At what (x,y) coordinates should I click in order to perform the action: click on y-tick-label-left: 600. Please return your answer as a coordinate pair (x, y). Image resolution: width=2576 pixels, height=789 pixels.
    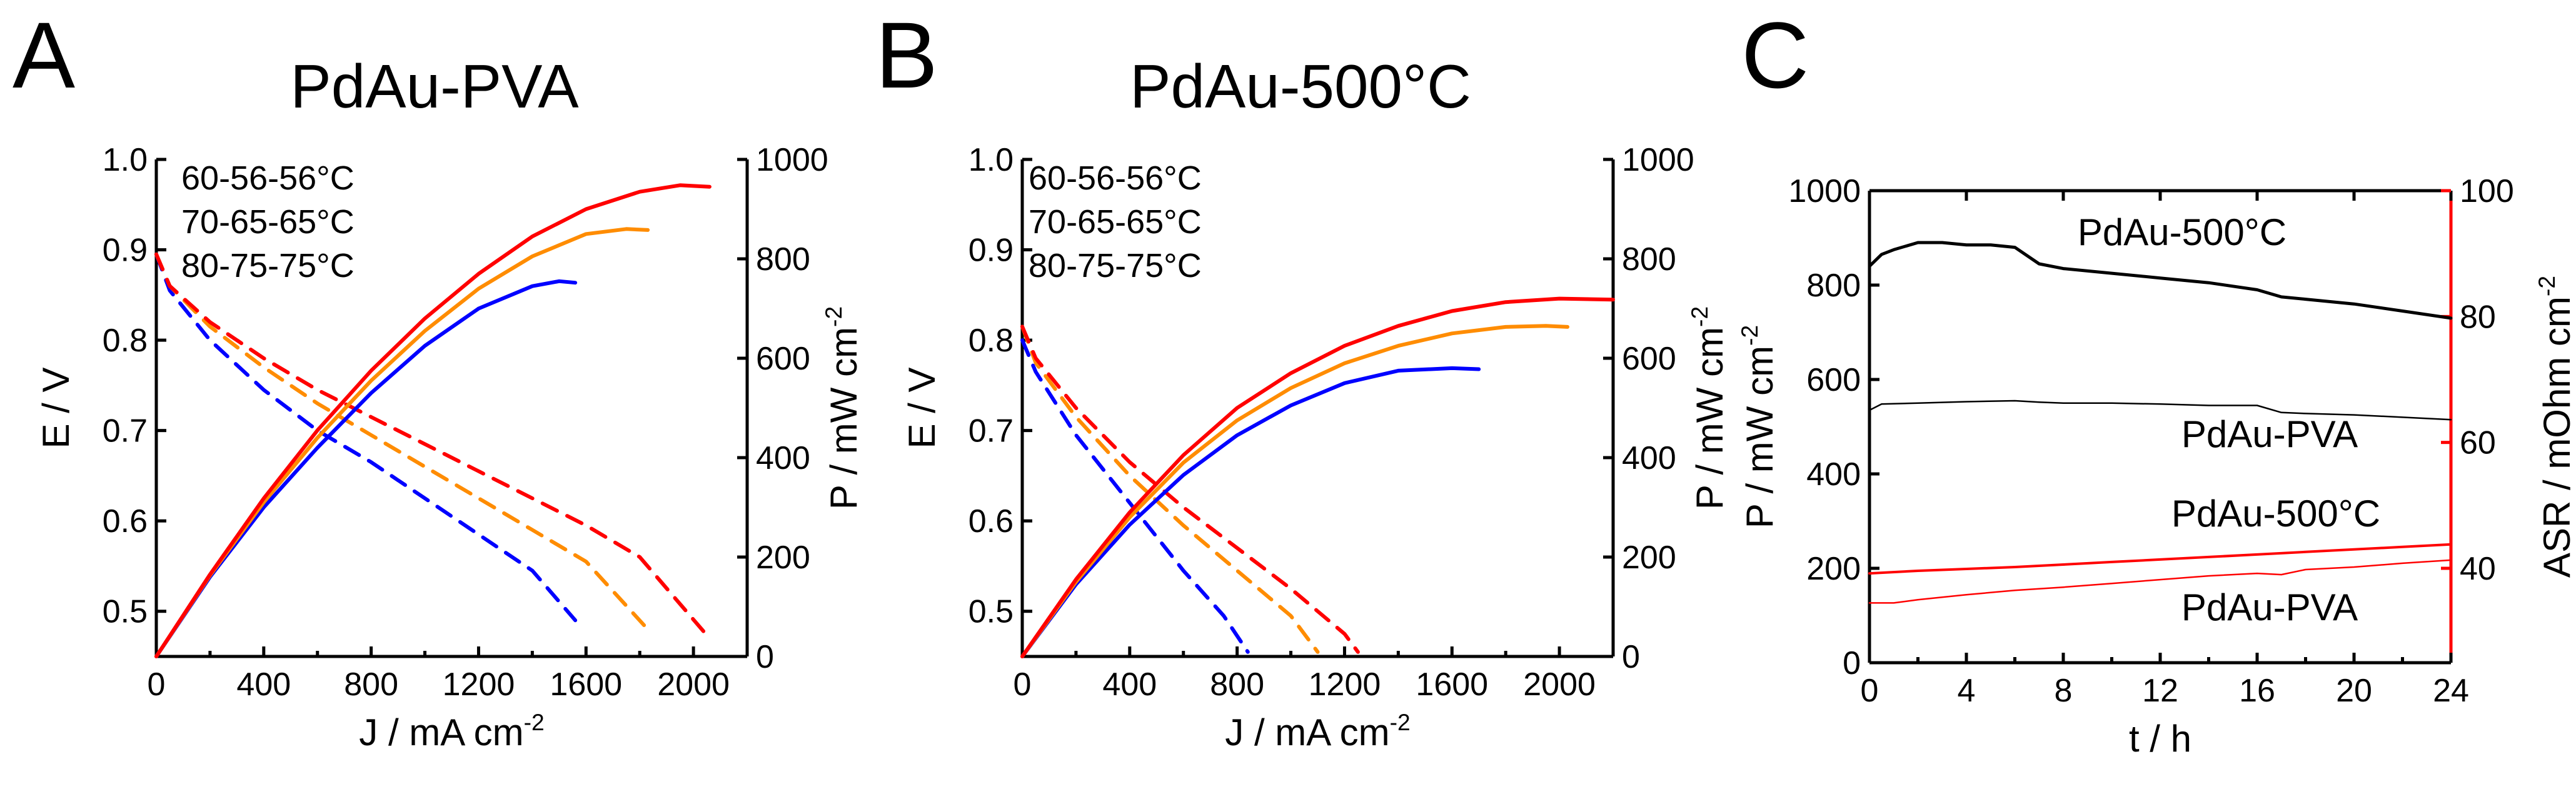
    Looking at the image, I should click on (1833, 380).